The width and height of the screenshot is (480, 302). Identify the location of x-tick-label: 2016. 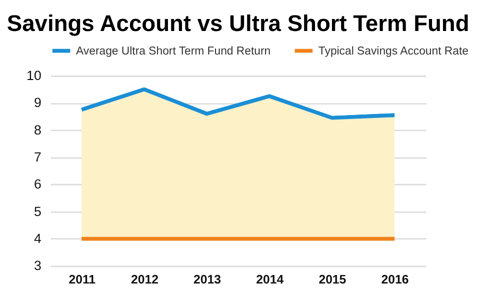
(395, 279).